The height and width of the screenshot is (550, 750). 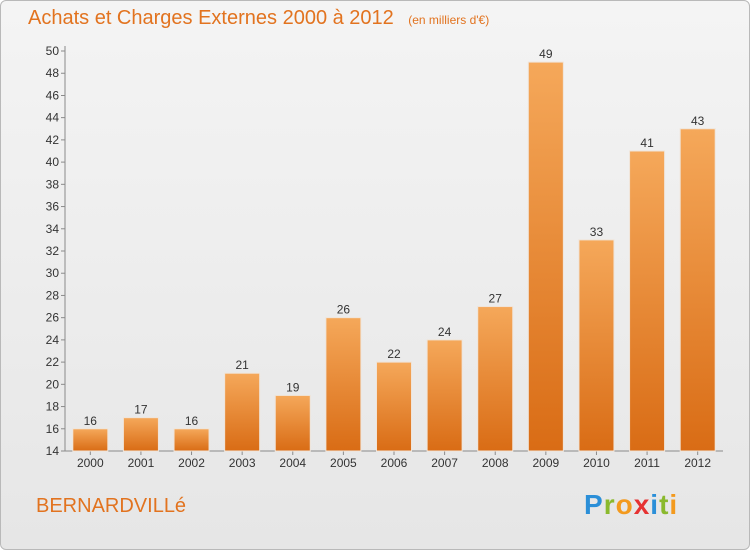 I want to click on bar-2000, so click(x=90, y=440).